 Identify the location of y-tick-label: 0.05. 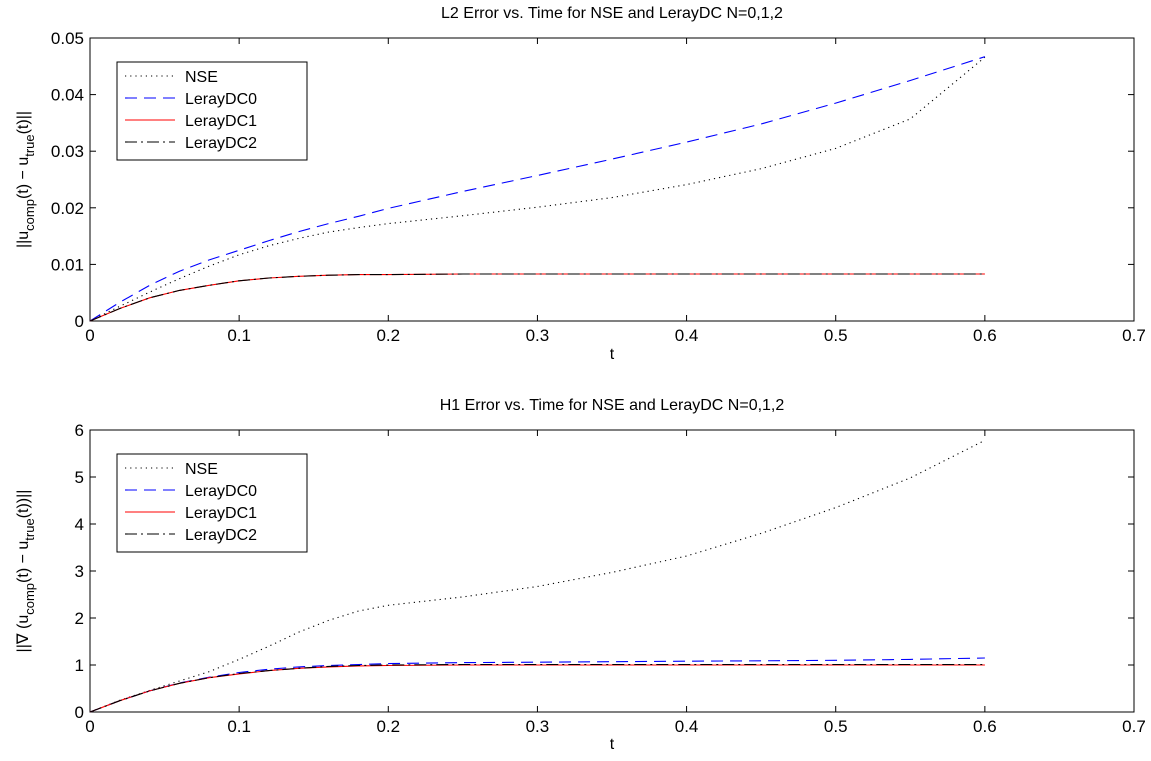
(67, 38).